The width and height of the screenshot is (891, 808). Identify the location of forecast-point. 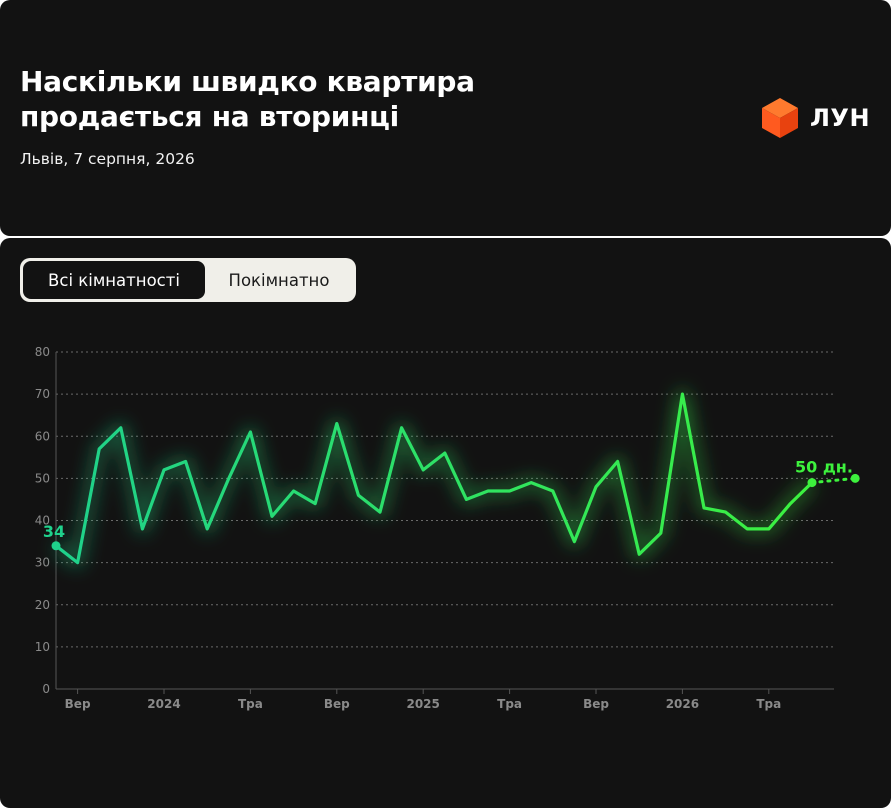
(855, 478).